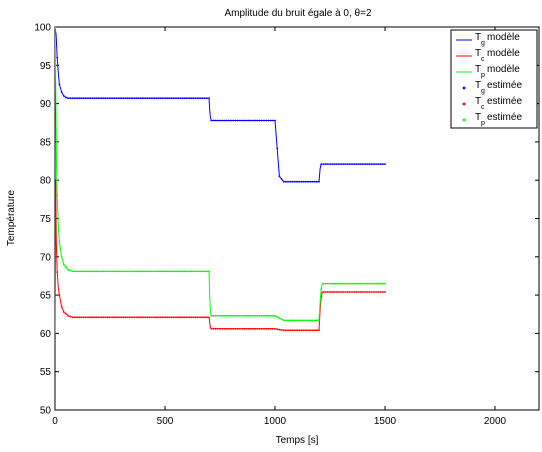  Describe the element at coordinates (385, 421) in the screenshot. I see `x-tick-label: 1500` at that location.